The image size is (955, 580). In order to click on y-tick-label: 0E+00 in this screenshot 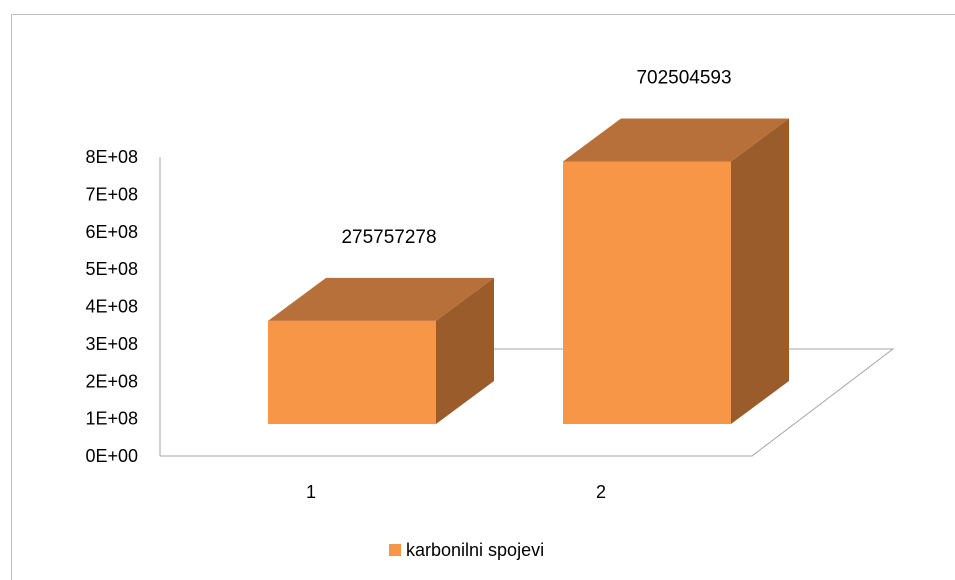, I will do `click(111, 456)`.